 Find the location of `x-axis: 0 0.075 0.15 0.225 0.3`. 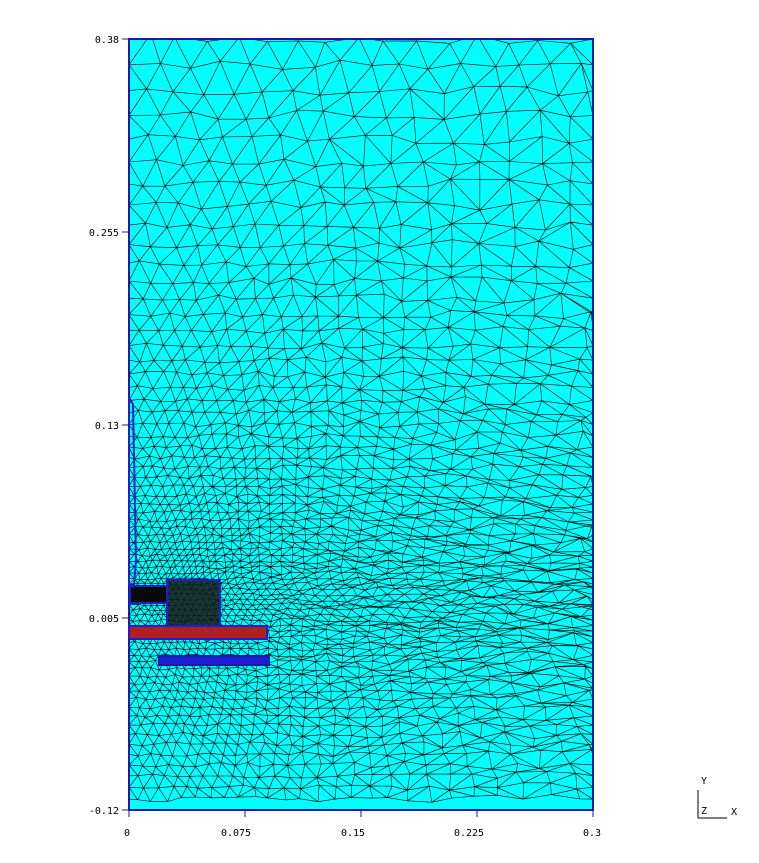

x-axis: 0 0.075 0.15 0.225 0.3 is located at coordinates (362, 824).